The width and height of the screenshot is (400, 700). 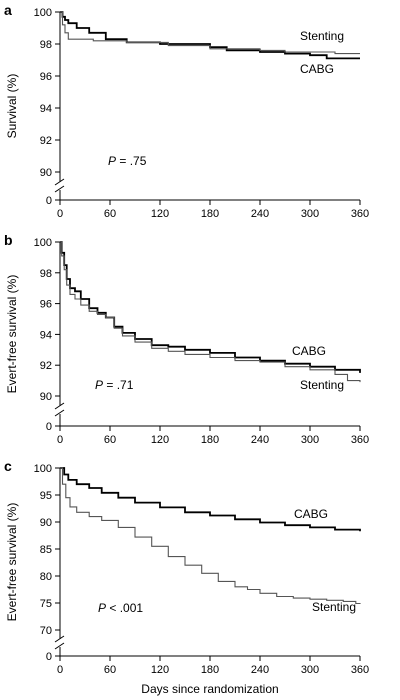 I want to click on y-tick-label: 70, so click(x=46, y=631).